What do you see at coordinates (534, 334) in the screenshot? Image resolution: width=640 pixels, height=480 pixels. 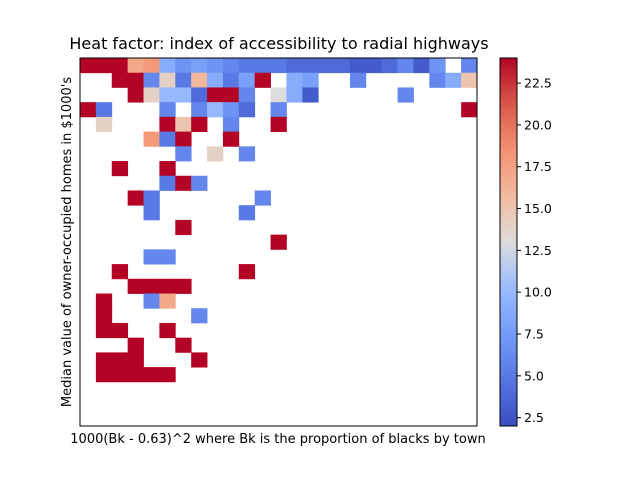 I see `colorbar-tick-label: 7.5` at bounding box center [534, 334].